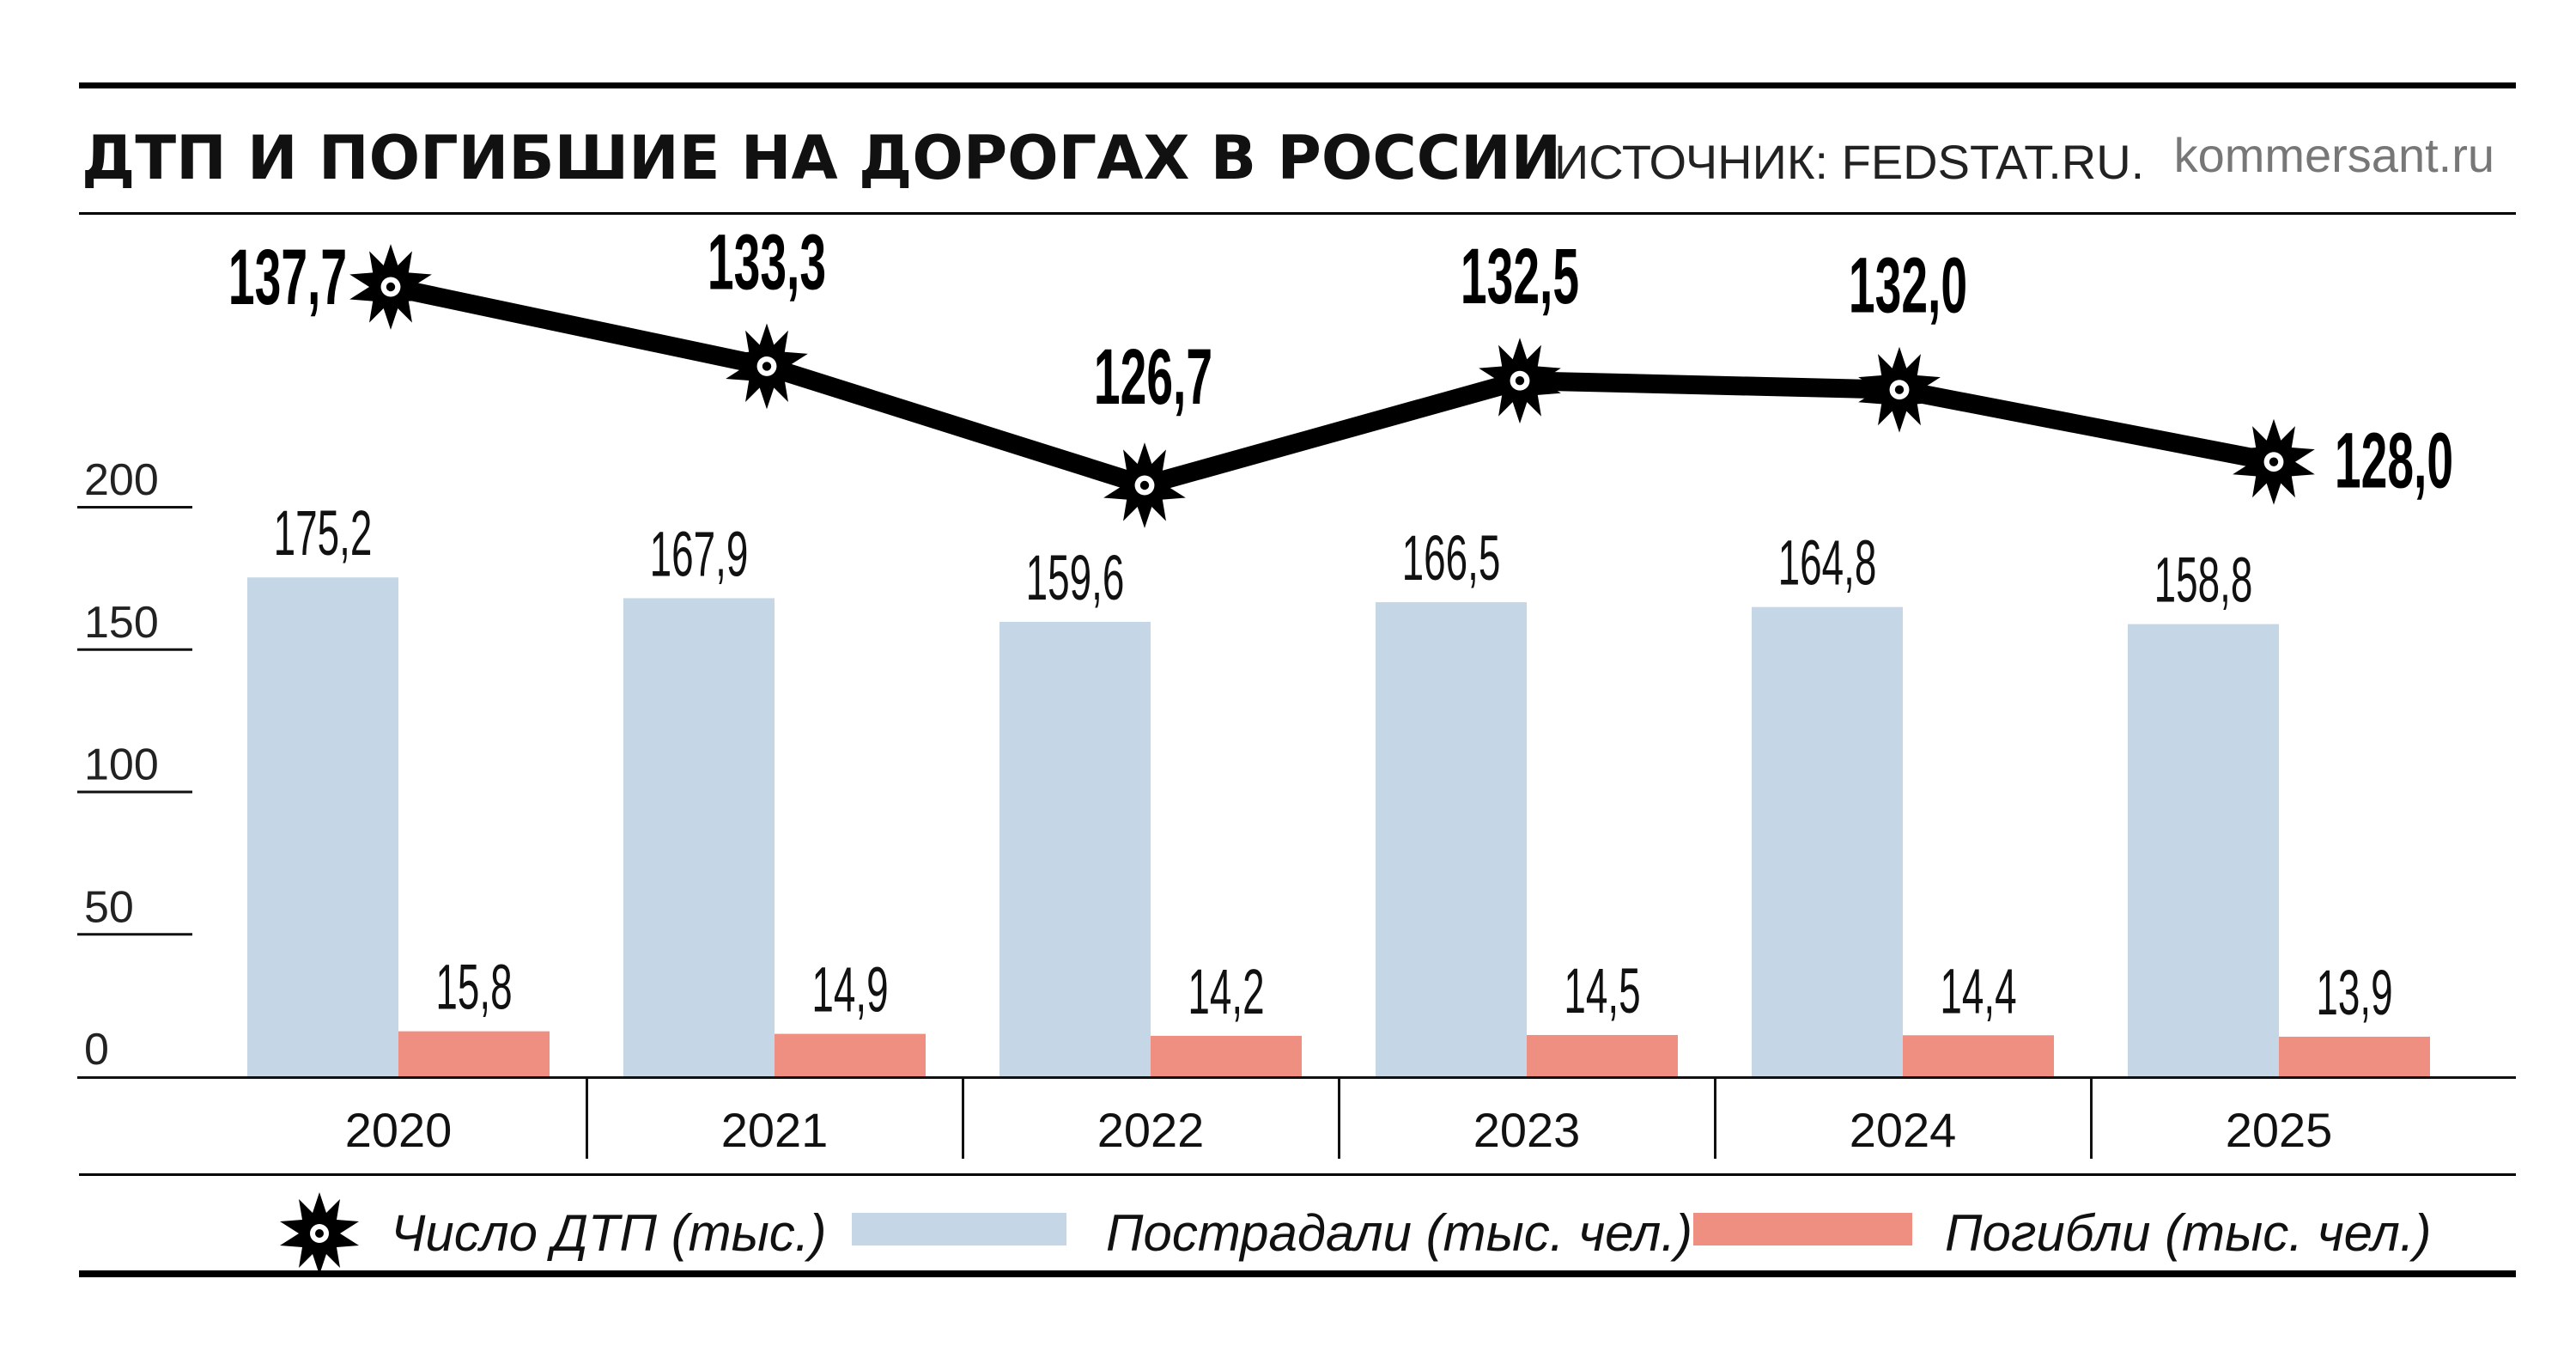 The height and width of the screenshot is (1352, 2576). What do you see at coordinates (850, 990) in the screenshot?
I see `bar-killed-label: 14,9` at bounding box center [850, 990].